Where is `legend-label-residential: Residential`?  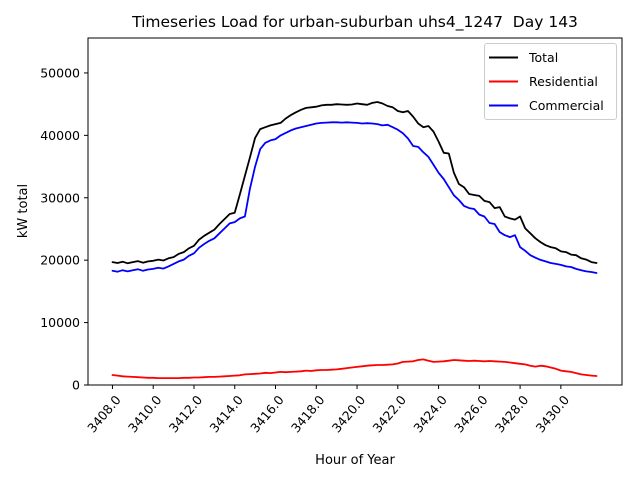
legend-label-residential: Residential is located at coordinates (563, 81).